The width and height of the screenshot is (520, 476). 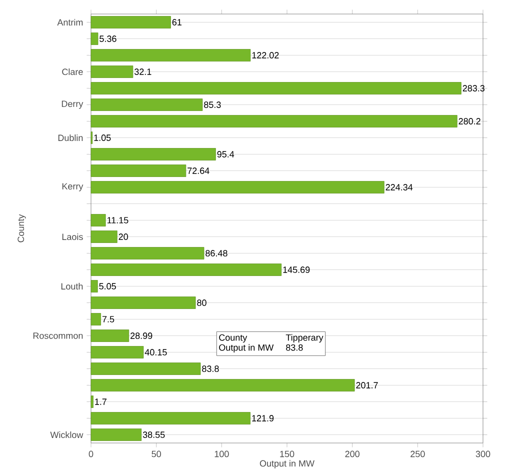 What do you see at coordinates (73, 187) in the screenshot?
I see `y-tick-label: Kerry` at bounding box center [73, 187].